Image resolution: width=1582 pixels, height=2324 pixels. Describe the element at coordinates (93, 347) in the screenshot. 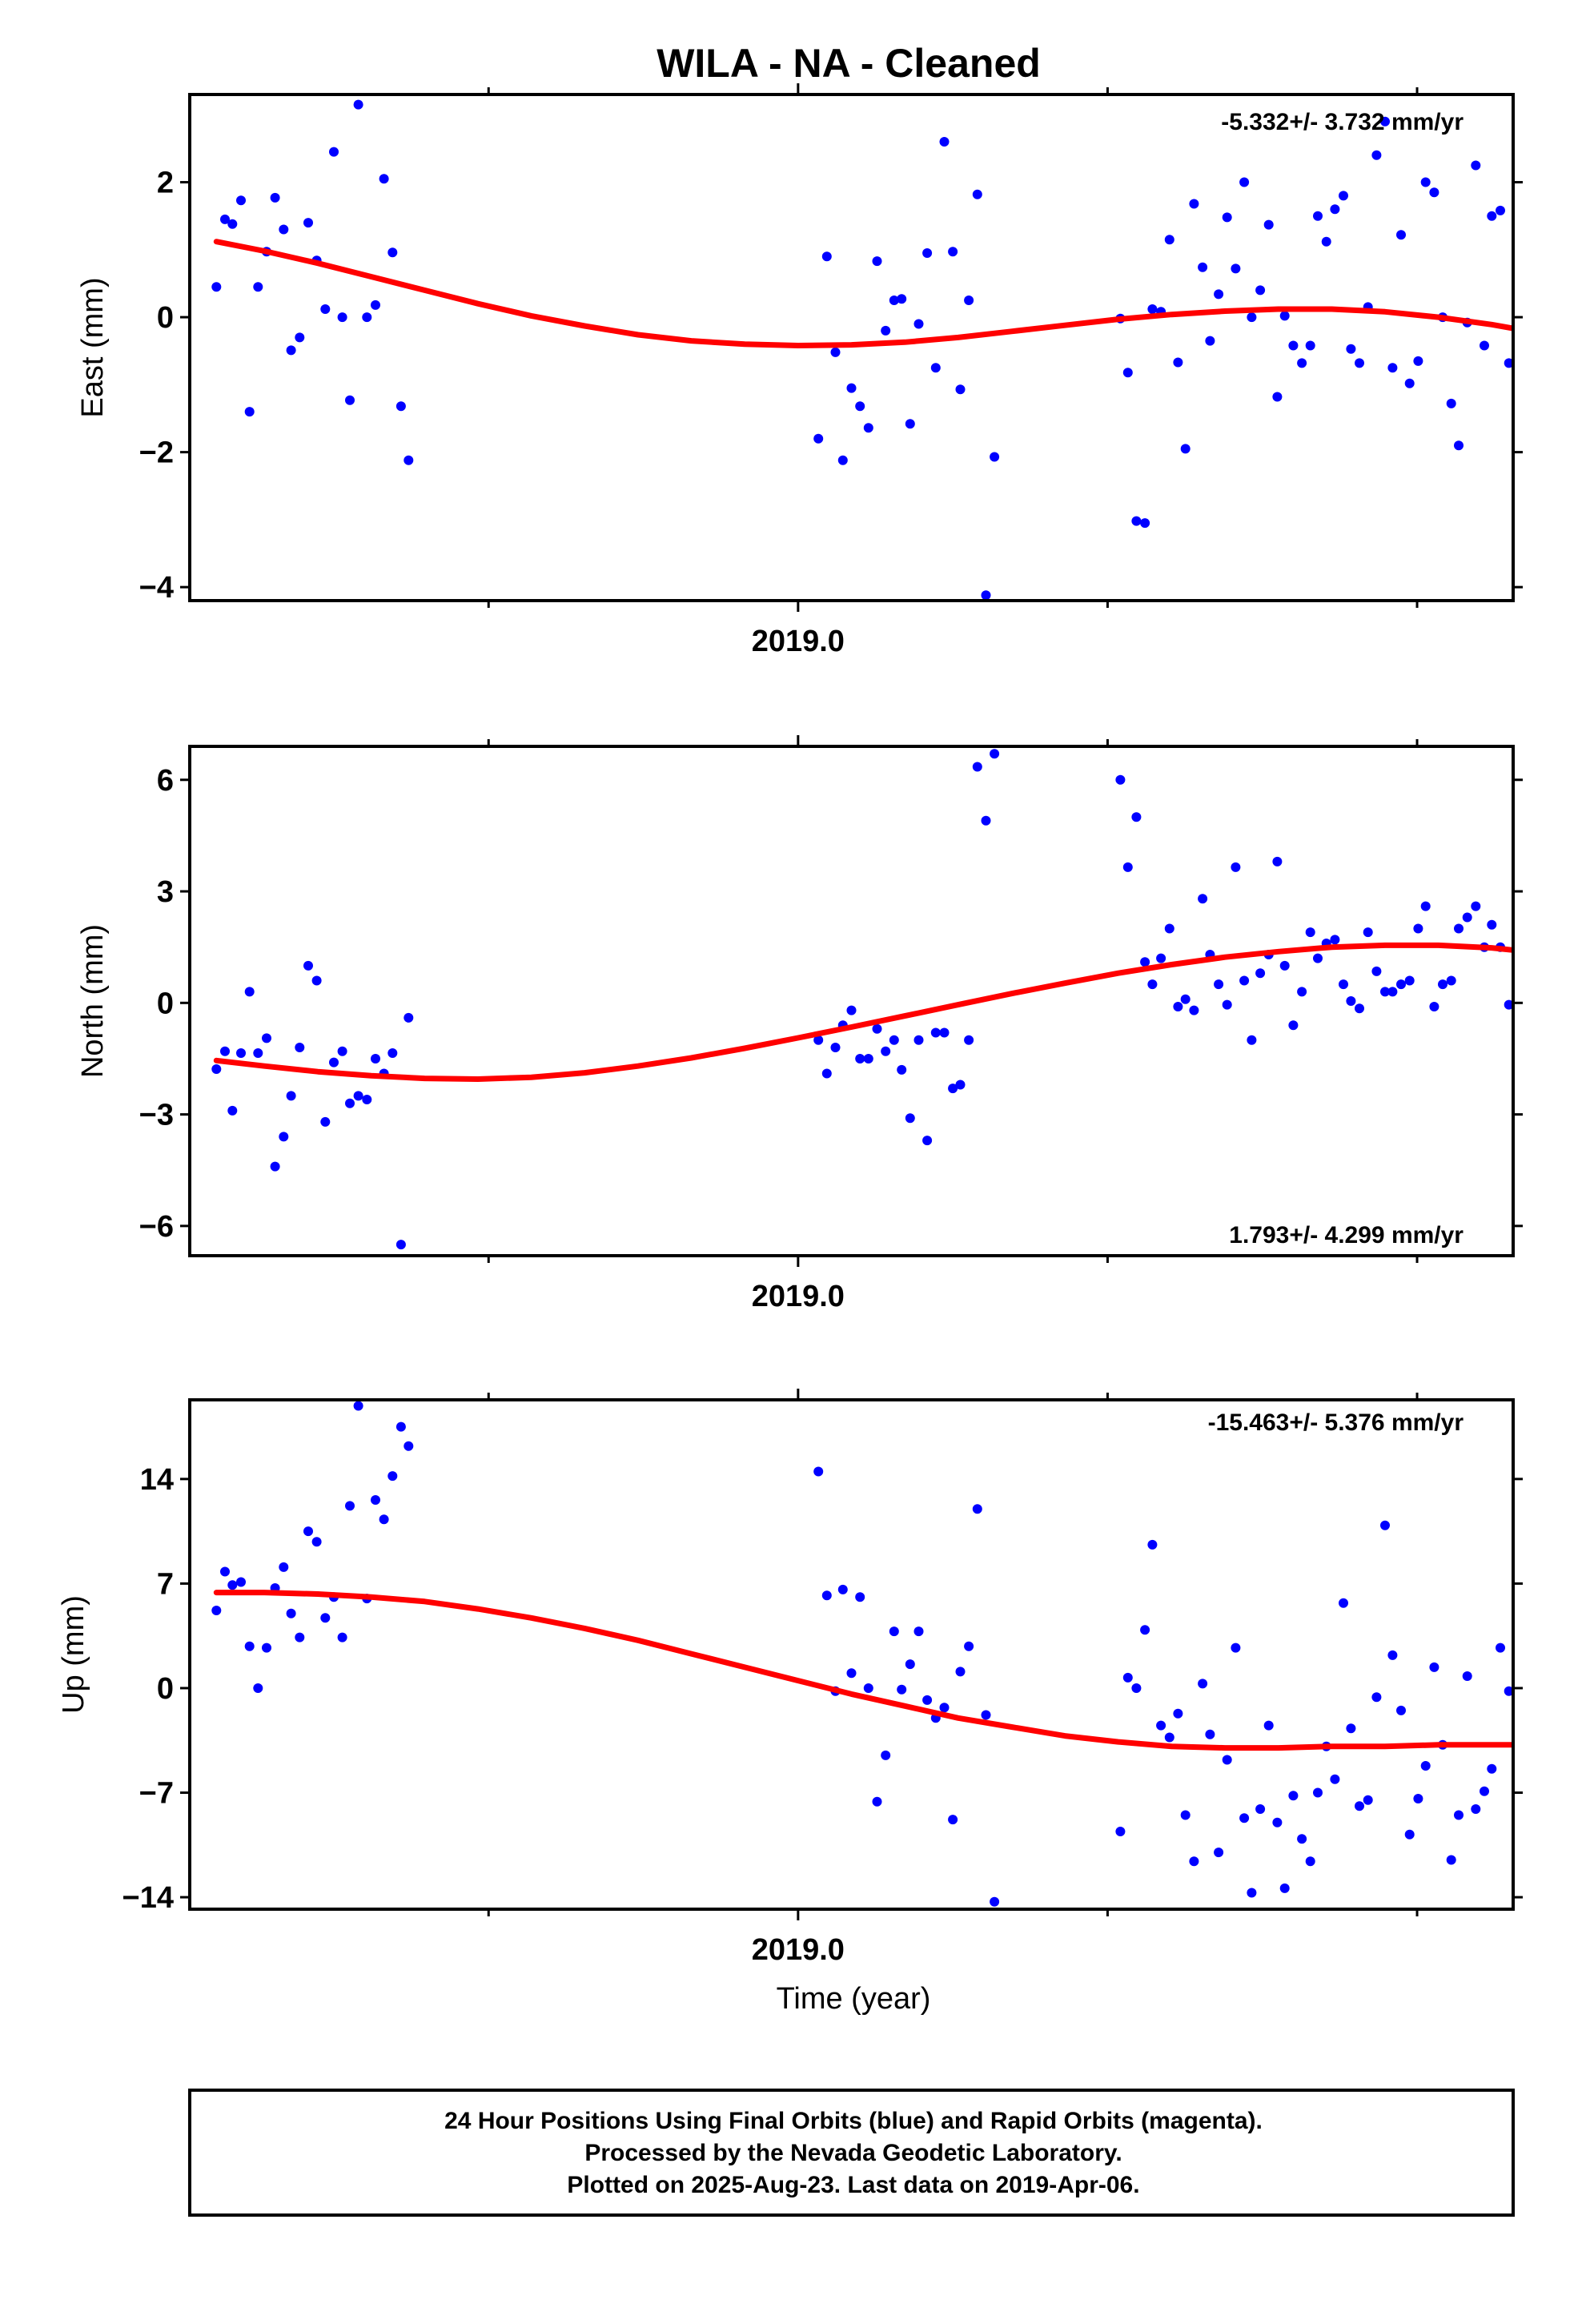

I see `east-y-axis-label: East (mm)` at that location.